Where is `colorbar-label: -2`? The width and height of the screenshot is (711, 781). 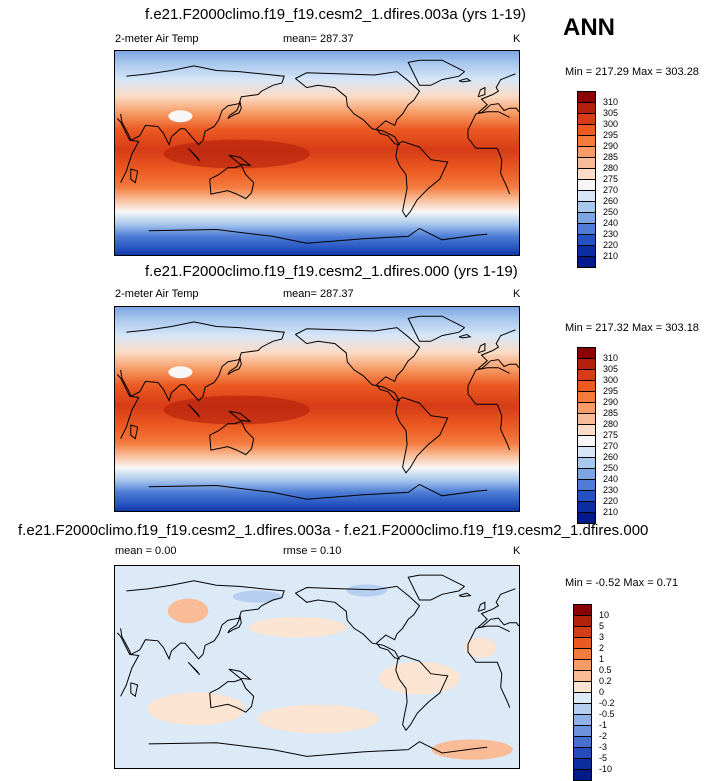
colorbar-label: -2 is located at coordinates (603, 736).